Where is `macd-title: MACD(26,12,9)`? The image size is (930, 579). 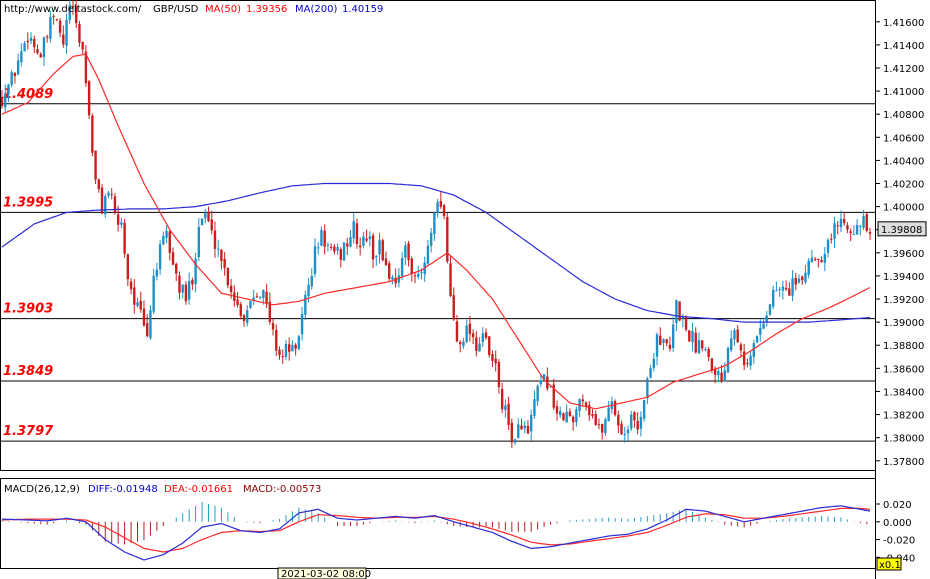
macd-title: MACD(26,12,9) is located at coordinates (42, 489).